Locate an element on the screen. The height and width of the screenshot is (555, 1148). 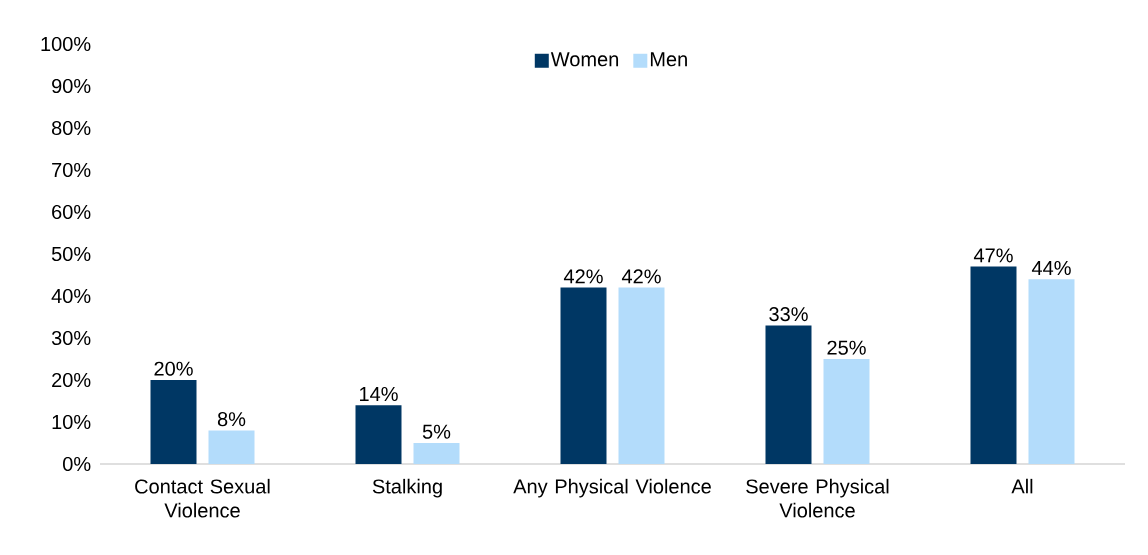
legend-label: Men is located at coordinates (668, 59).